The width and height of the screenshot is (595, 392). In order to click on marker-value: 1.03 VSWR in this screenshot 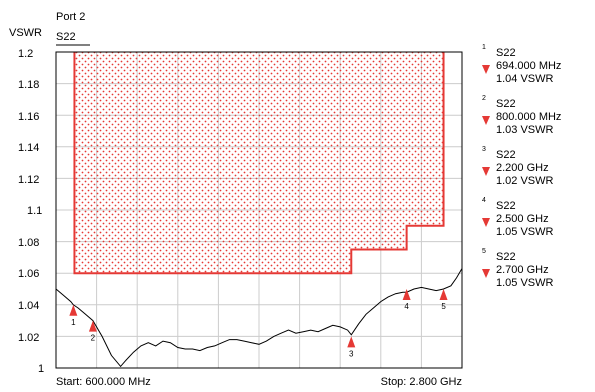, I will do `click(525, 130)`.